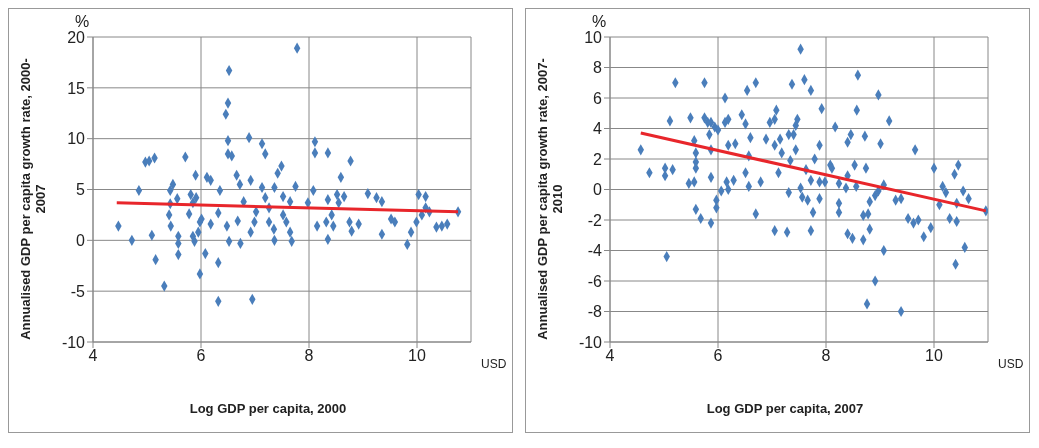 This screenshot has width=1039, height=448. I want to click on x-axis-title: Log GDP per capita, 2007, so click(785, 408).